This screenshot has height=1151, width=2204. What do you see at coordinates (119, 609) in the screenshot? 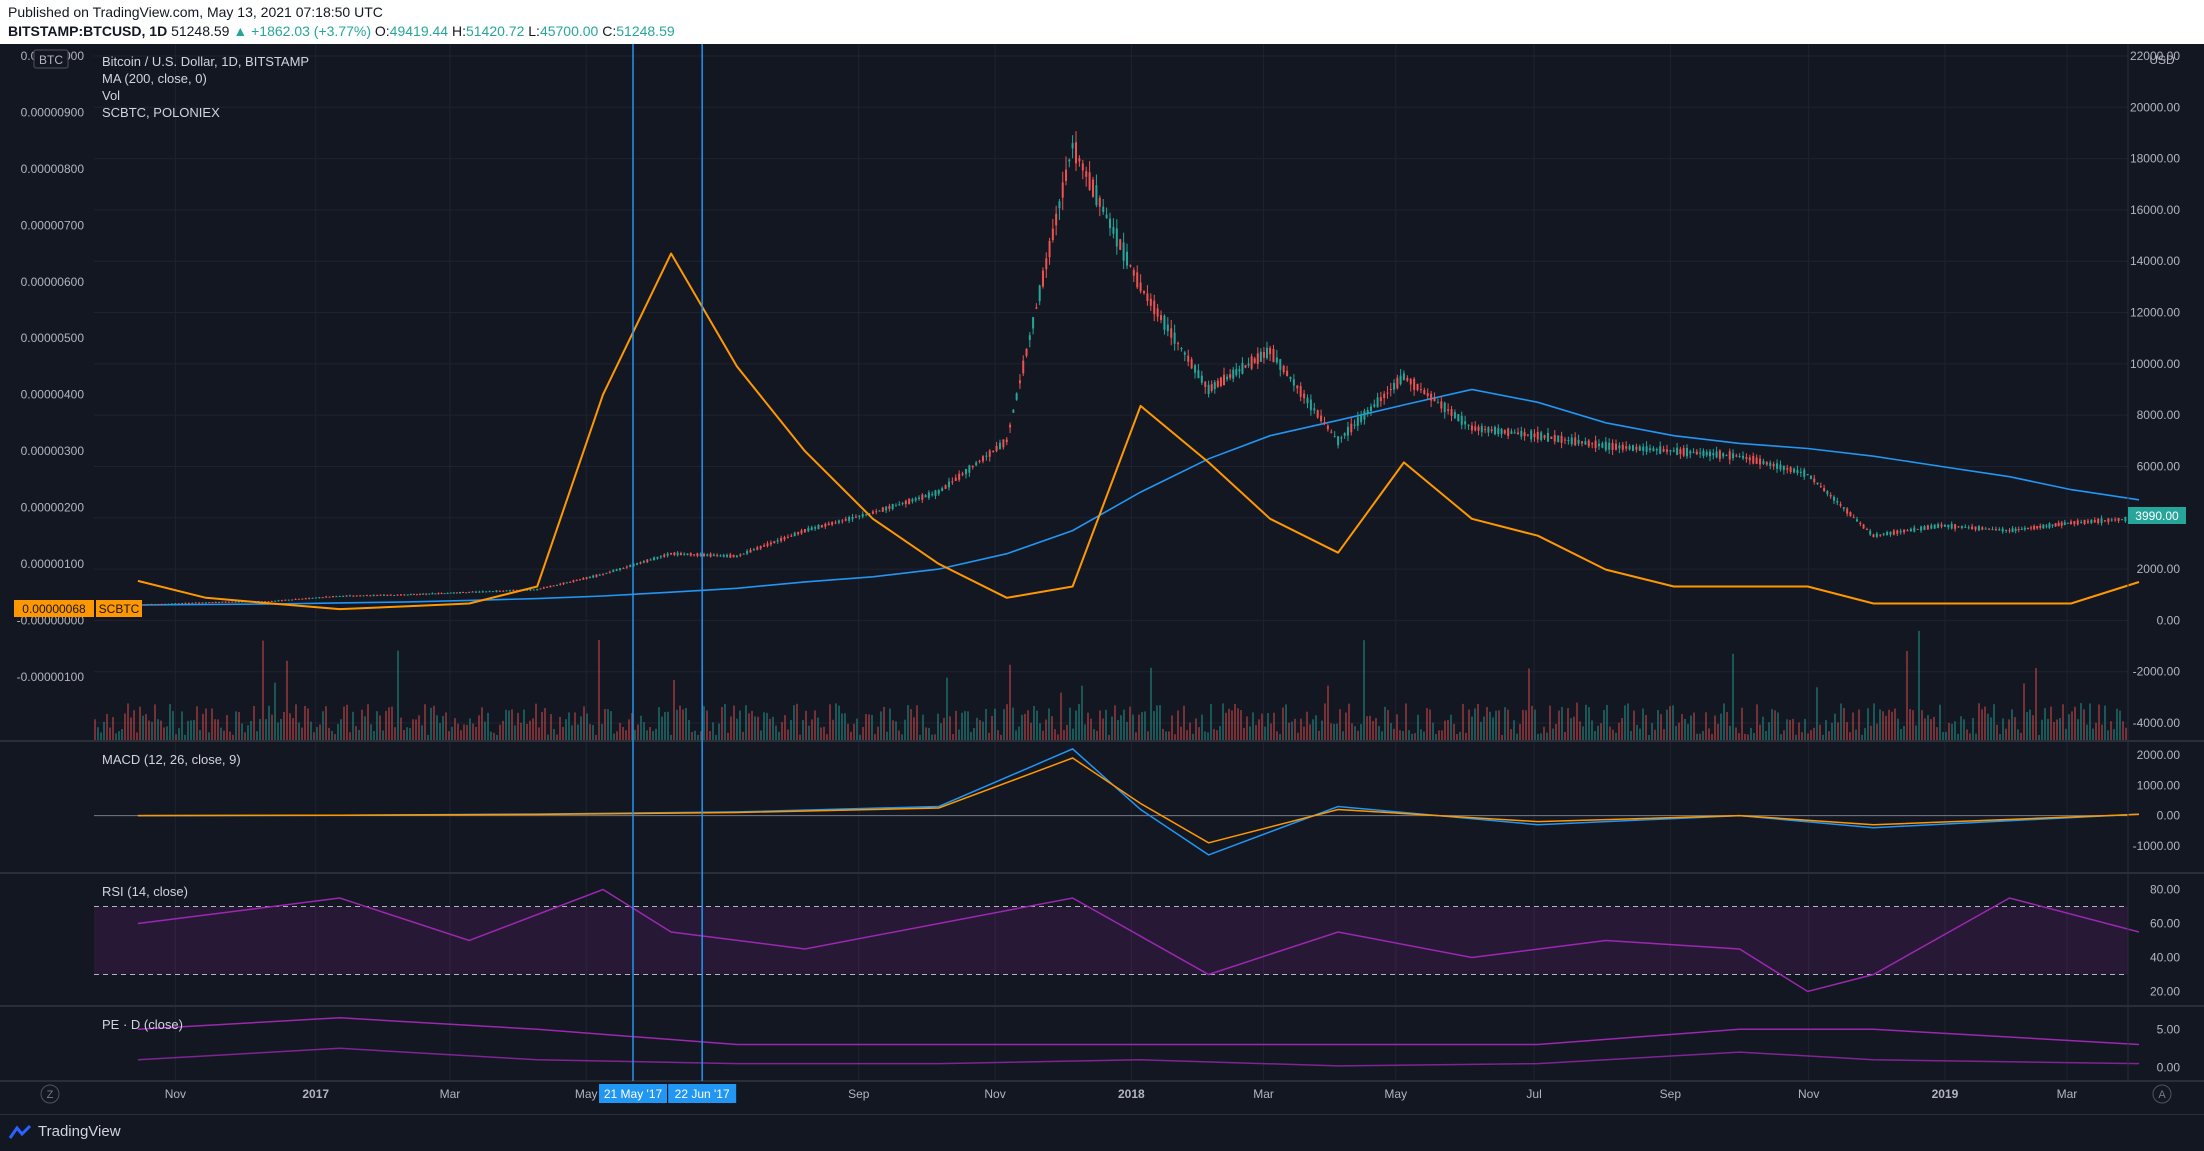
I see `left-price-name: SCBTC` at bounding box center [119, 609].